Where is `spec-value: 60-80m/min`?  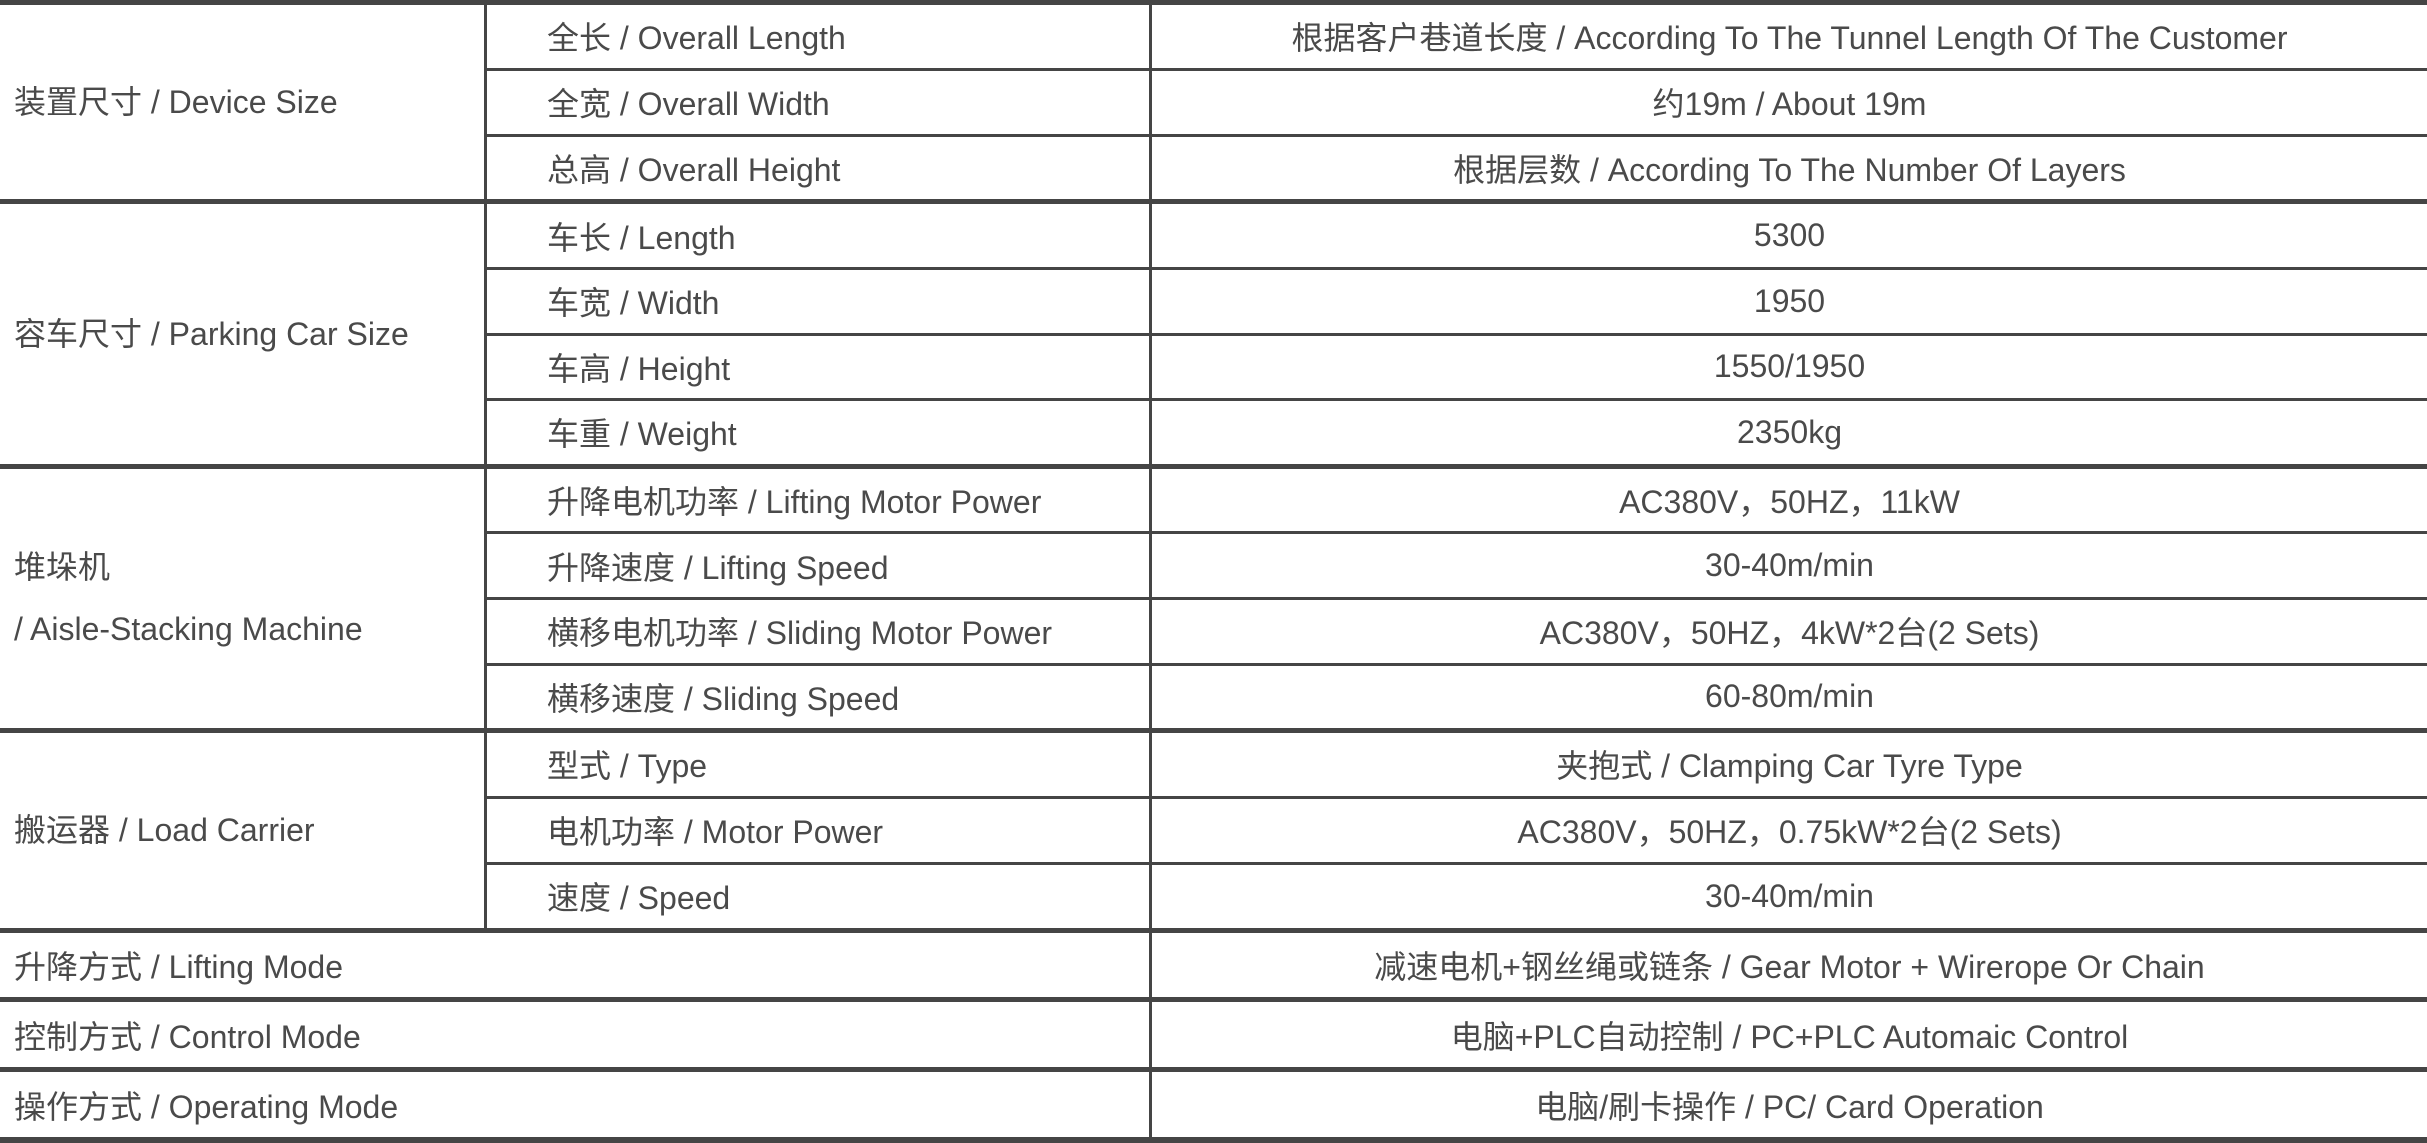 spec-value: 60-80m/min is located at coordinates (1789, 696).